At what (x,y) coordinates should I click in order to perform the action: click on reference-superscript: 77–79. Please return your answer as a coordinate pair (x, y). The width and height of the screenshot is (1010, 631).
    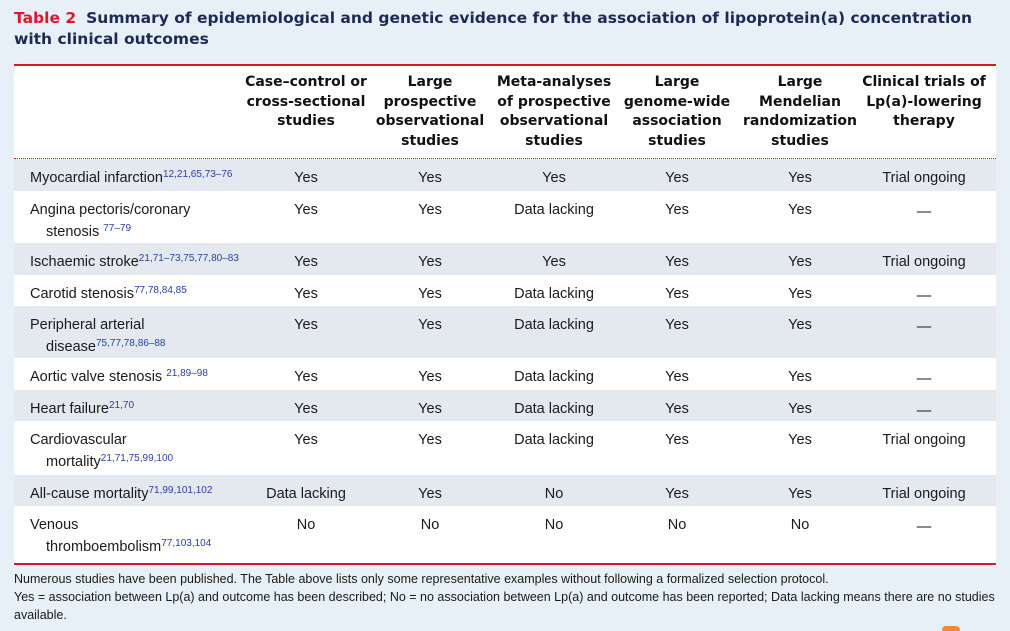
    Looking at the image, I should click on (117, 228).